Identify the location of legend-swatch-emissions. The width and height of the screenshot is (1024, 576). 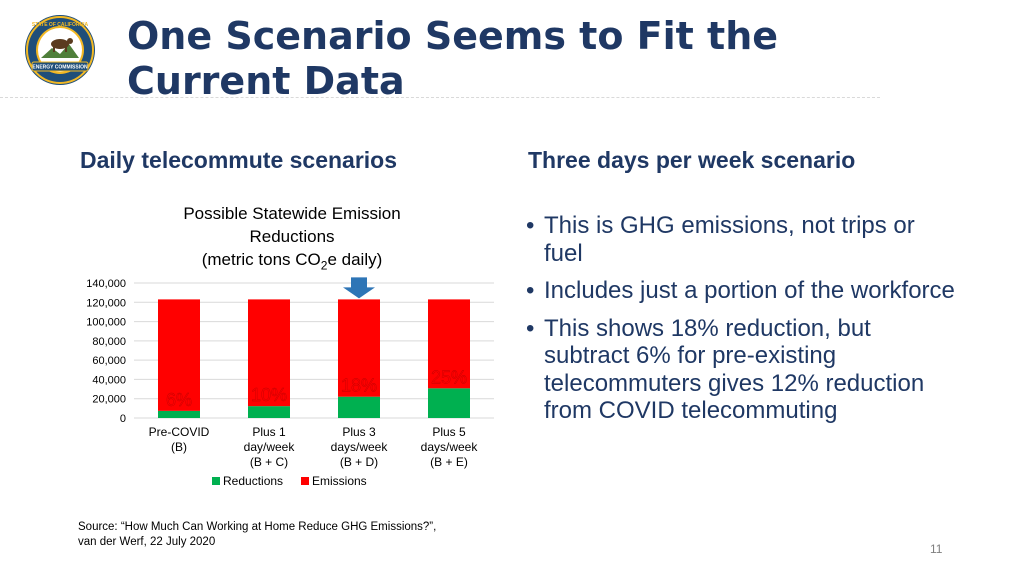
(305, 481).